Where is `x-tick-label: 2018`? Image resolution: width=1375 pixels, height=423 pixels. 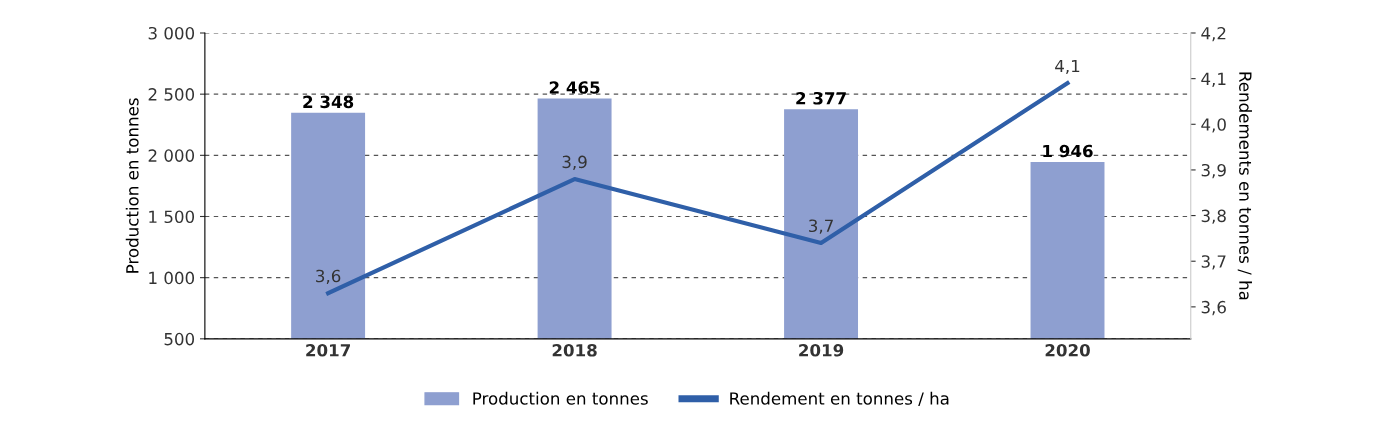 x-tick-label: 2018 is located at coordinates (574, 350).